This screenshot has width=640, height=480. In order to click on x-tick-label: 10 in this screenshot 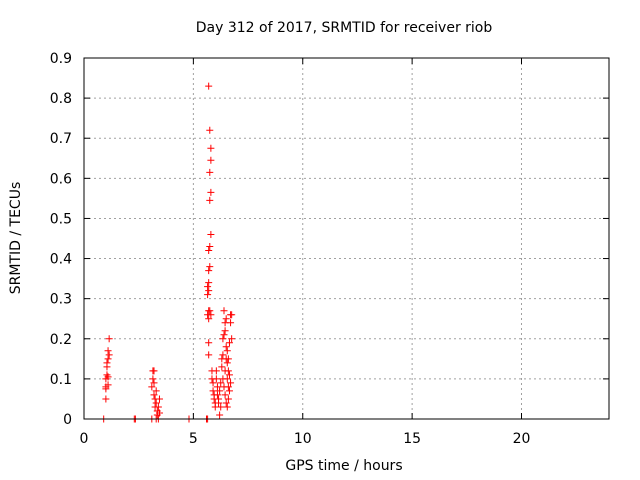, I will do `click(303, 439)`.